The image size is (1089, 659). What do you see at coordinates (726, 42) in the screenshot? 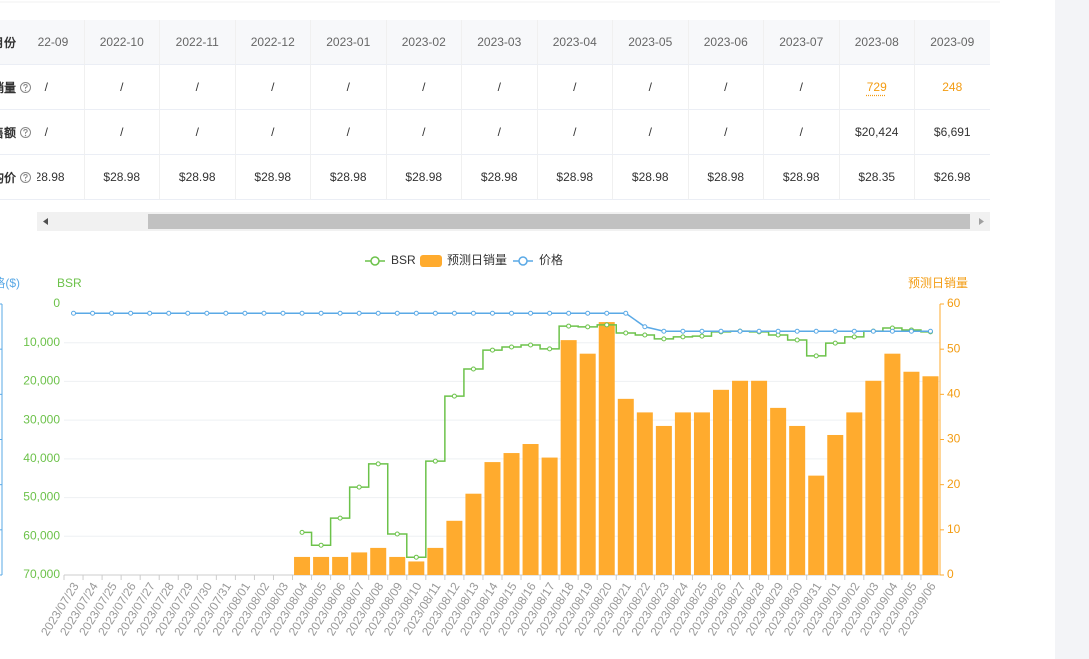
I see `header-cell: 2023-06` at bounding box center [726, 42].